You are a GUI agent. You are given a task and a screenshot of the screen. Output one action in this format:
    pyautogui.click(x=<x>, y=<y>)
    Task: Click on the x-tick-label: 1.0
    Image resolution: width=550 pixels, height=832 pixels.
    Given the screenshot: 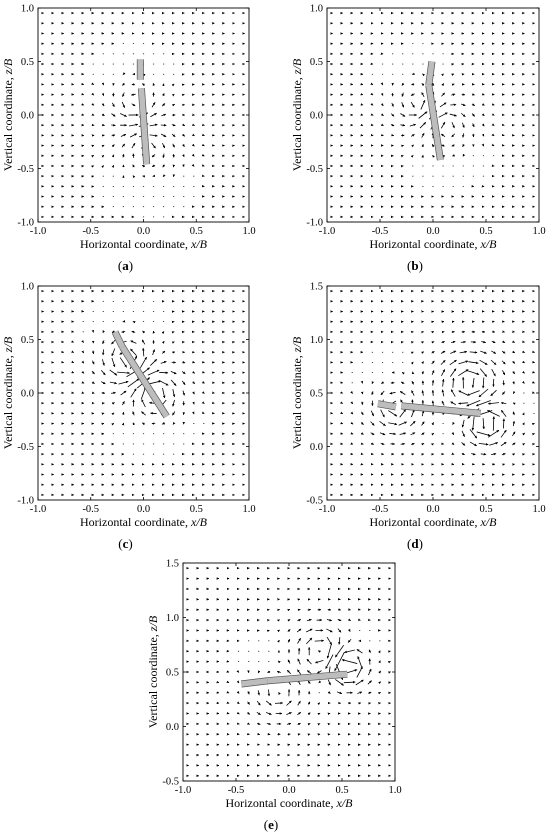 What is the action you would take?
    pyautogui.click(x=394, y=790)
    